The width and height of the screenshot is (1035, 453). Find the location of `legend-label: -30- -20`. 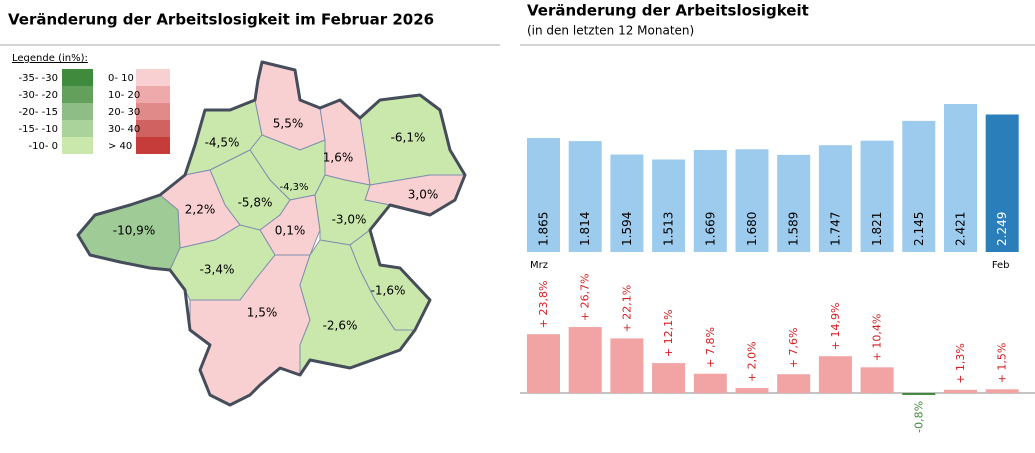

legend-label: -30- -20 is located at coordinates (38, 95).